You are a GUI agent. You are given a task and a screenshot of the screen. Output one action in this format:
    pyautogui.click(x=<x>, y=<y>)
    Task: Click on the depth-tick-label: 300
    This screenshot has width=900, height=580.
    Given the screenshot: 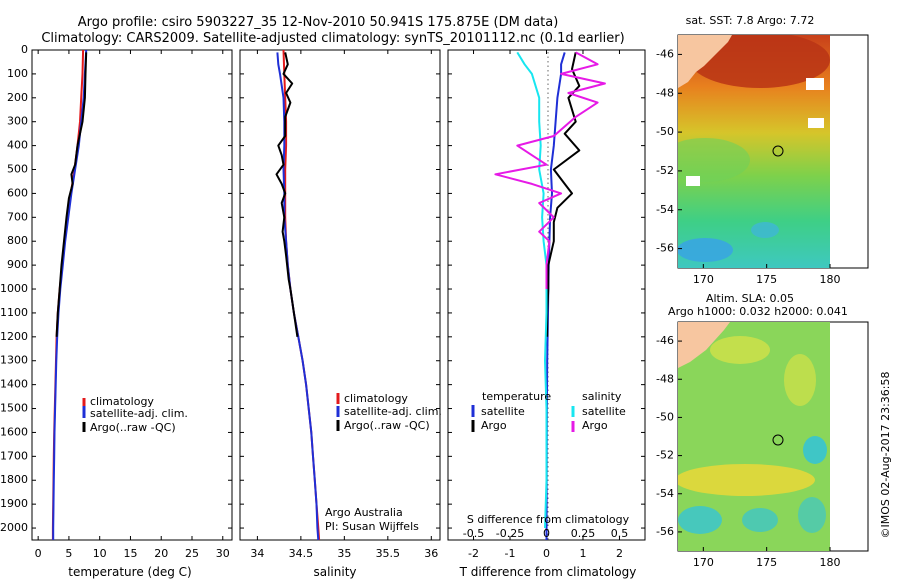 What is the action you would take?
    pyautogui.click(x=17, y=121)
    